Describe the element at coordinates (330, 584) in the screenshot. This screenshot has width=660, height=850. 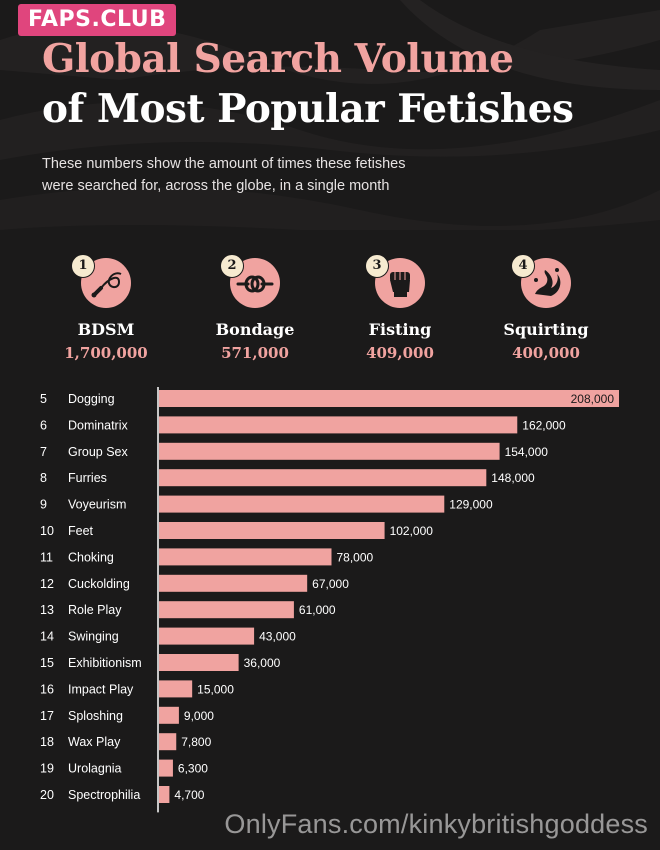
I see `bar-value-label: 67,000` at that location.